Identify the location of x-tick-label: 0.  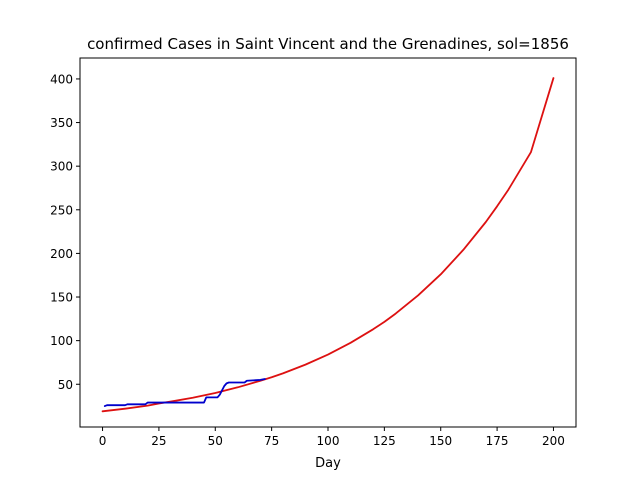
(103, 441).